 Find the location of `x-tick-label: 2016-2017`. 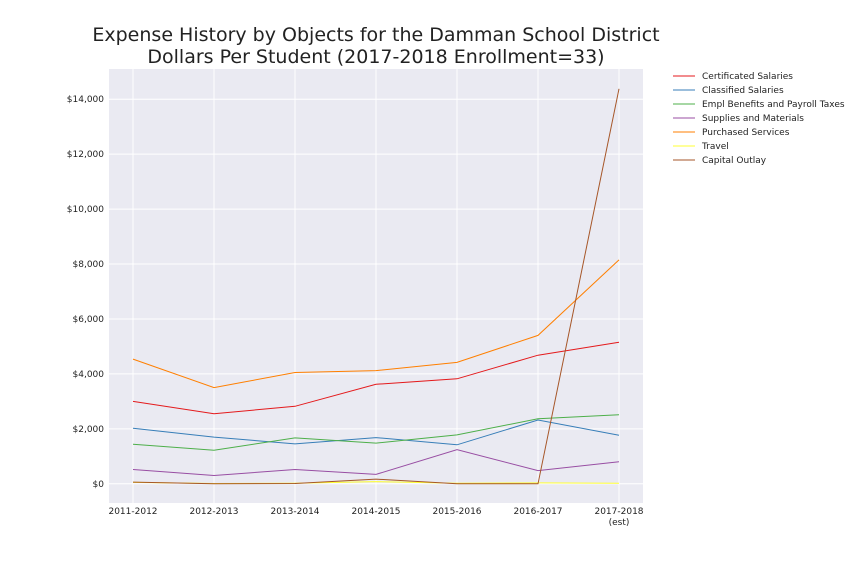

x-tick-label: 2016-2017 is located at coordinates (537, 512).